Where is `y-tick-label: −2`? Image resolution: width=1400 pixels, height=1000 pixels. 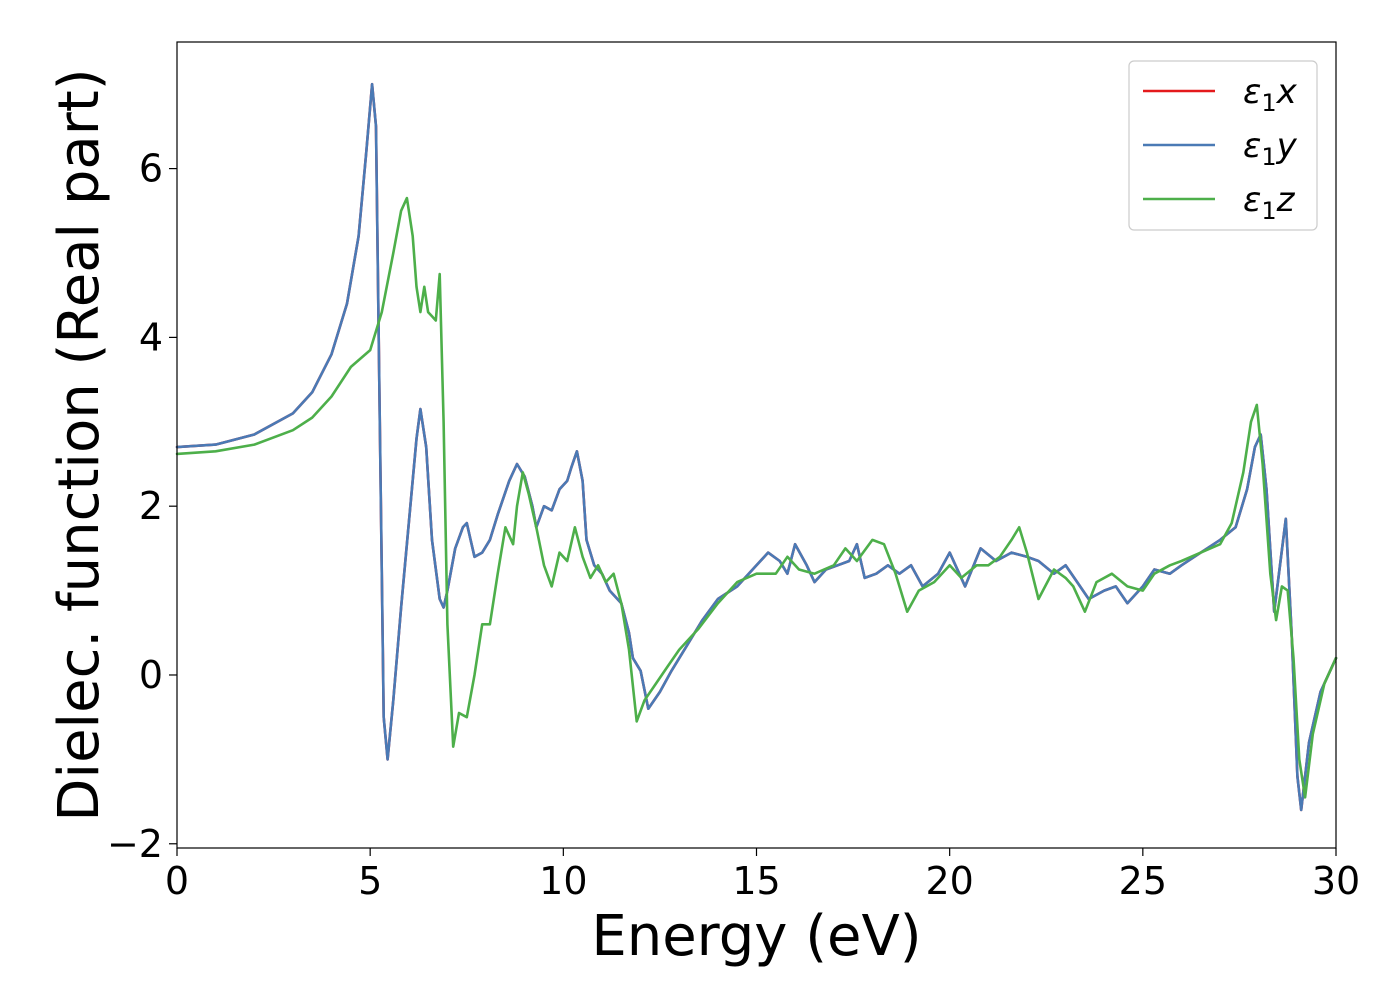 y-tick-label: −2 is located at coordinates (135, 844).